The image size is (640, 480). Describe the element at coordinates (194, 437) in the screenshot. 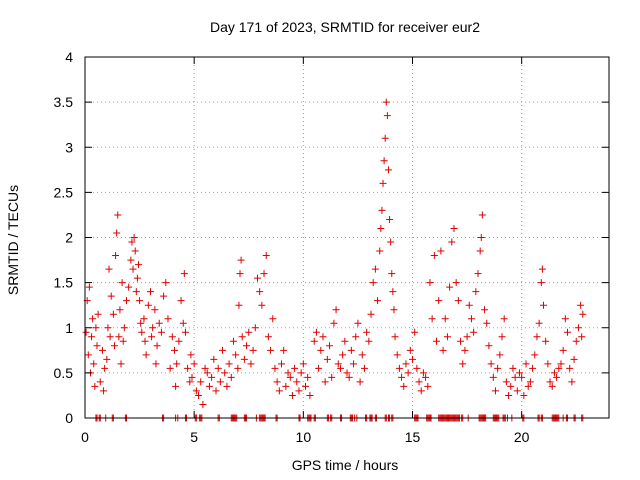

I see `x-tick-label: 5` at that location.